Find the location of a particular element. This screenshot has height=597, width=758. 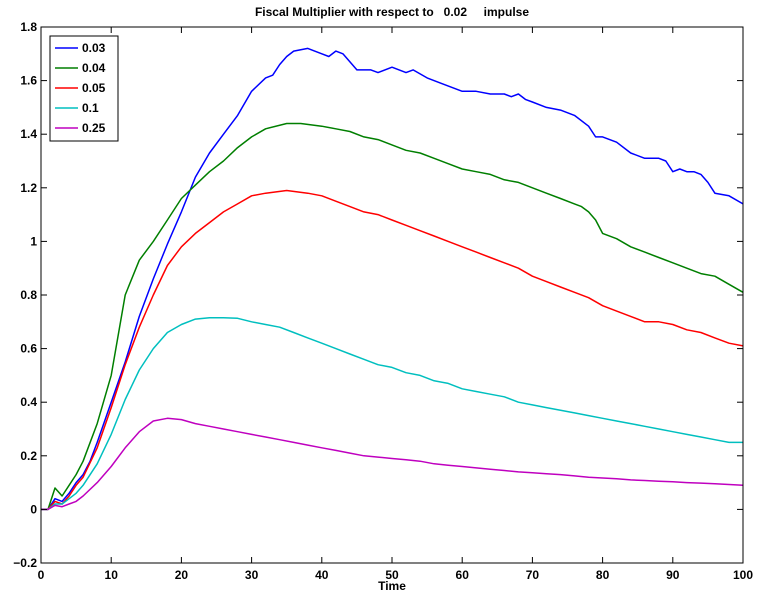

legend: 0.03 0.04 0.05 0.1 0.25 is located at coordinates (84, 88).